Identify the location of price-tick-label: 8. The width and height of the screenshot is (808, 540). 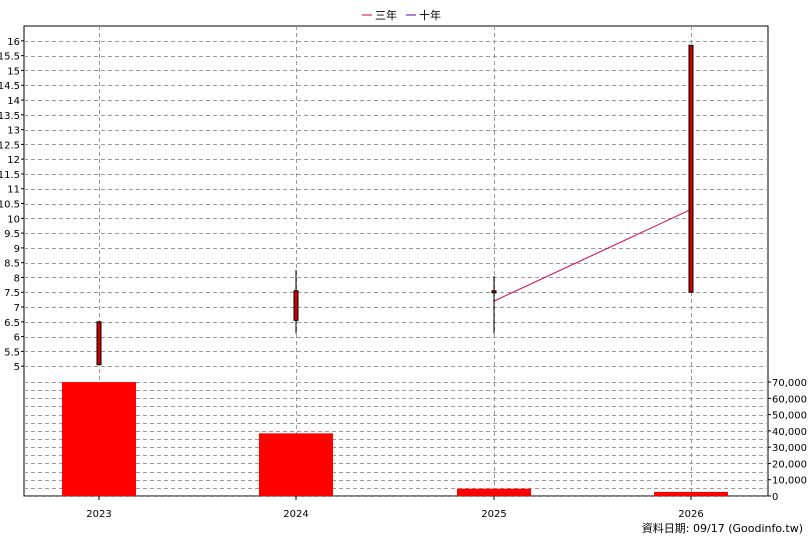
(17, 278).